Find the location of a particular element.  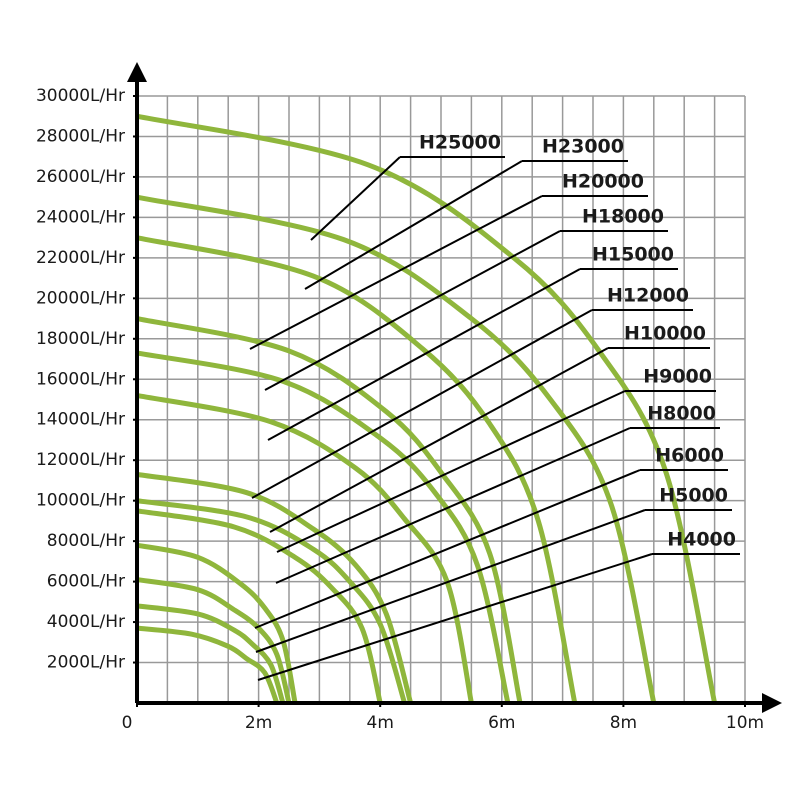

curve-label: H4000 is located at coordinates (701, 540).